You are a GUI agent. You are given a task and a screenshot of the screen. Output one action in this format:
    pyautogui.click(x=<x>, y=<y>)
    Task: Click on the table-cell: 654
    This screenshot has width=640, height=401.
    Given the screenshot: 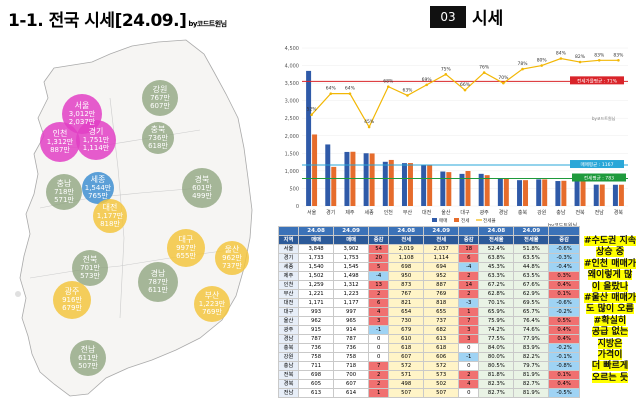 What is the action you would take?
    pyautogui.click(x=406, y=312)
    